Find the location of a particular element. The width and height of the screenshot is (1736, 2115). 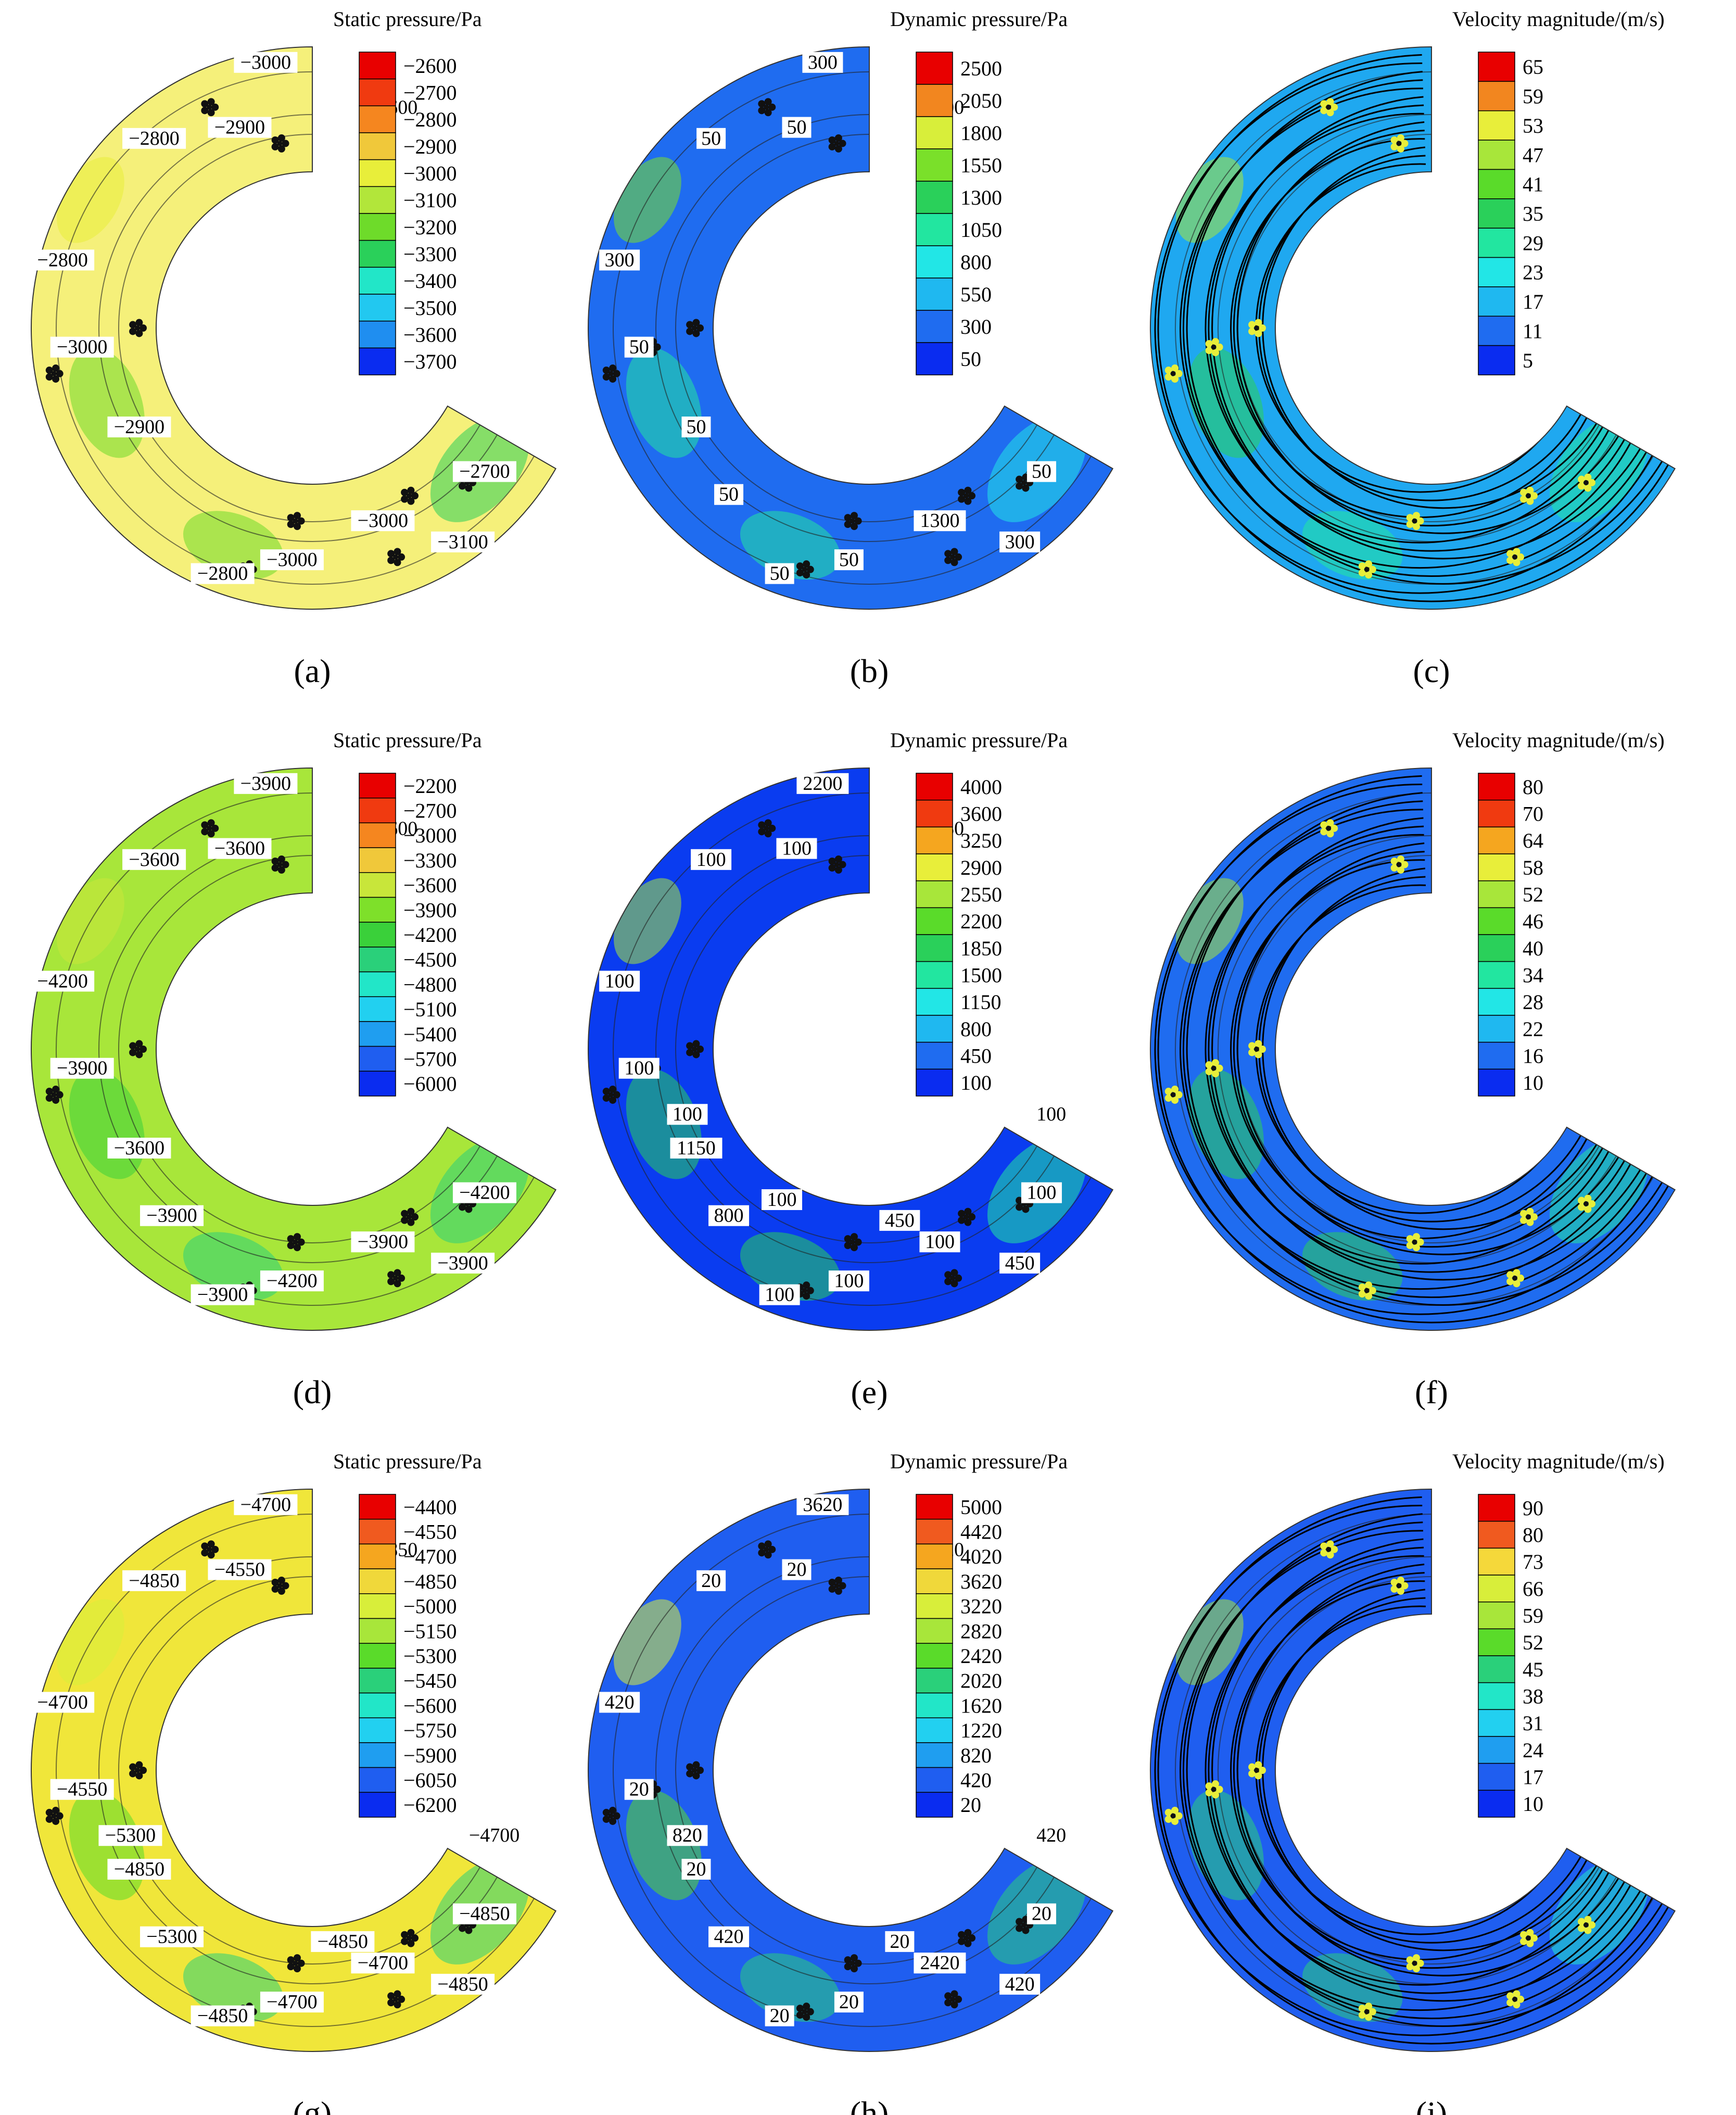

legend-label: −6200 is located at coordinates (430, 1805).